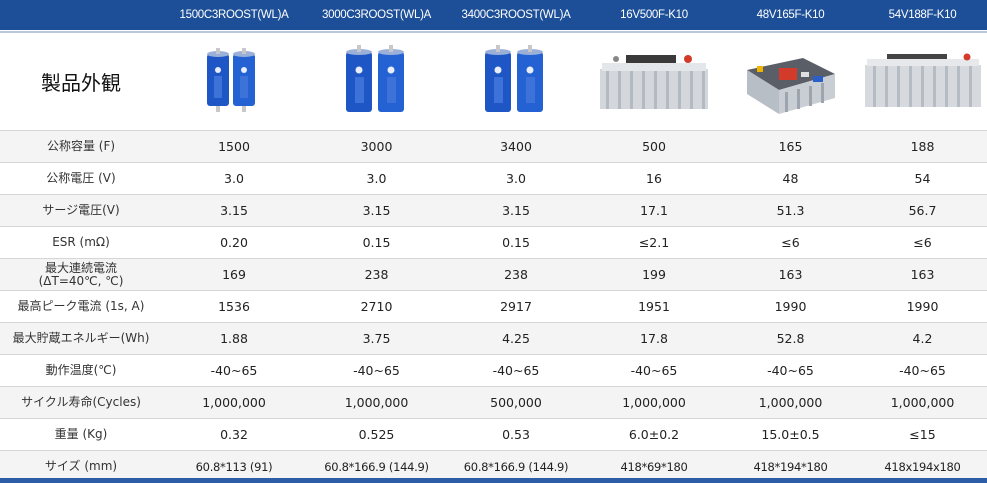 This screenshot has height=483, width=987. Describe the element at coordinates (922, 434) in the screenshot. I see `spec-value-cell: ≤15` at that location.